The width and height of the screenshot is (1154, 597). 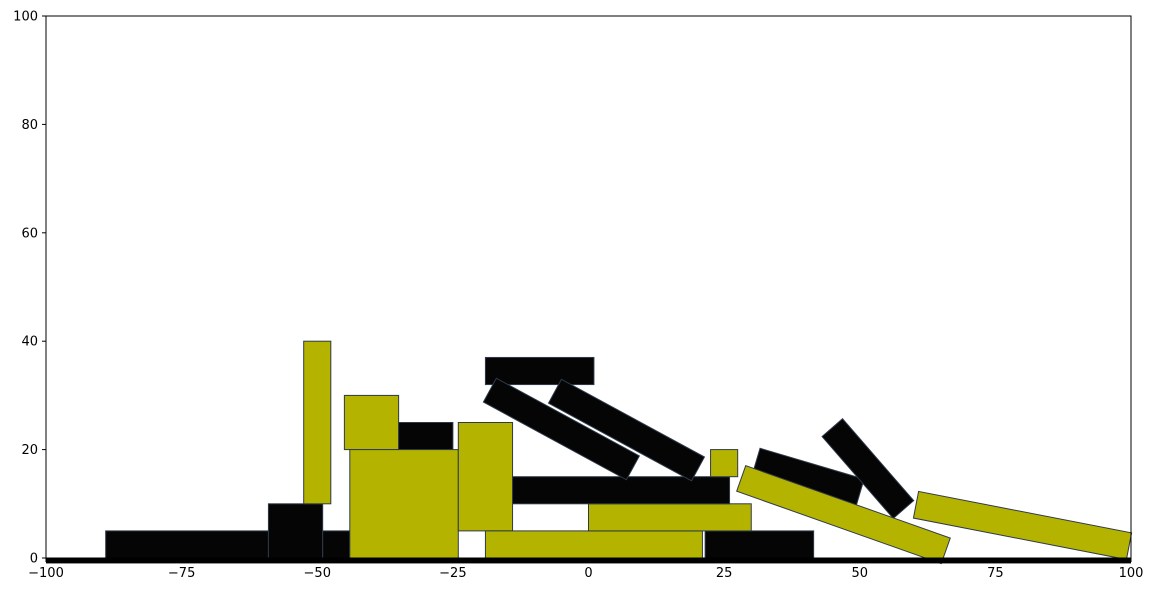 I want to click on y-tick-label: 0, so click(x=34, y=559).